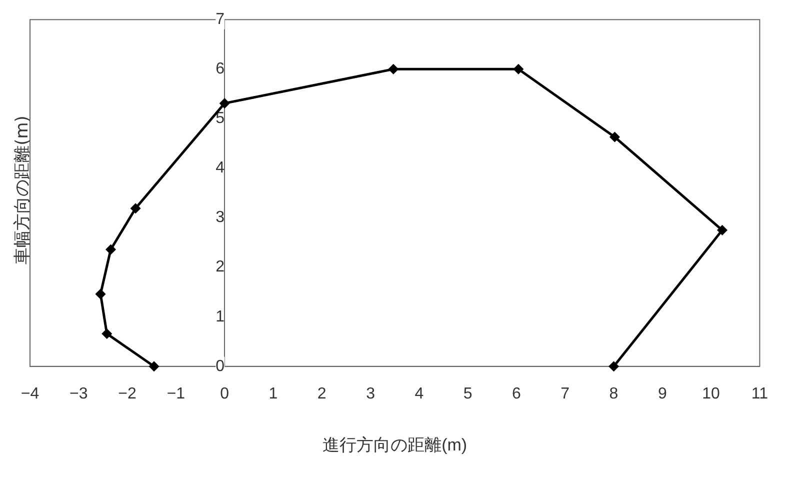 This screenshot has height=480, width=786. What do you see at coordinates (467, 393) in the screenshot?
I see `x-tick-label: 5` at bounding box center [467, 393].